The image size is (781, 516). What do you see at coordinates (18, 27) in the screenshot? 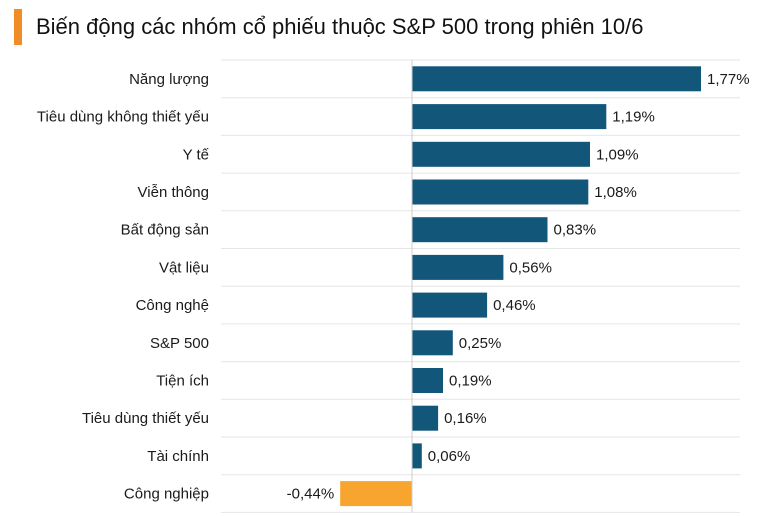
I see `title-accent-bar` at bounding box center [18, 27].